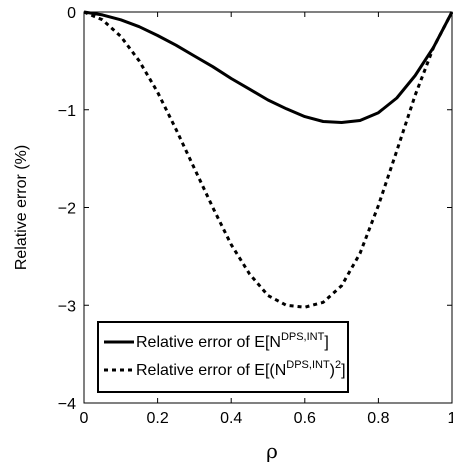 The image size is (453, 466). What do you see at coordinates (67, 111) in the screenshot?
I see `y-tick-label: −1` at bounding box center [67, 111].